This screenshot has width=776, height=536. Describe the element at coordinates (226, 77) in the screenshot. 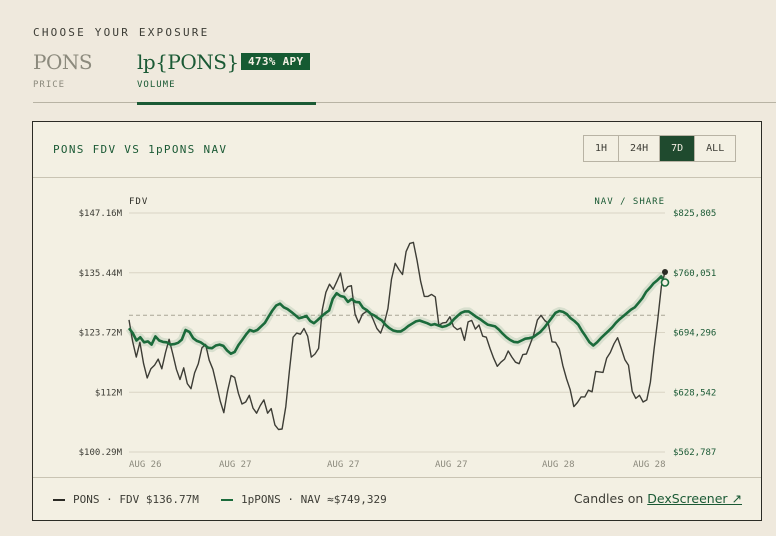

I see `tab-lppons-volume: lp{PONS} VOLUME 473% APY` at that location.